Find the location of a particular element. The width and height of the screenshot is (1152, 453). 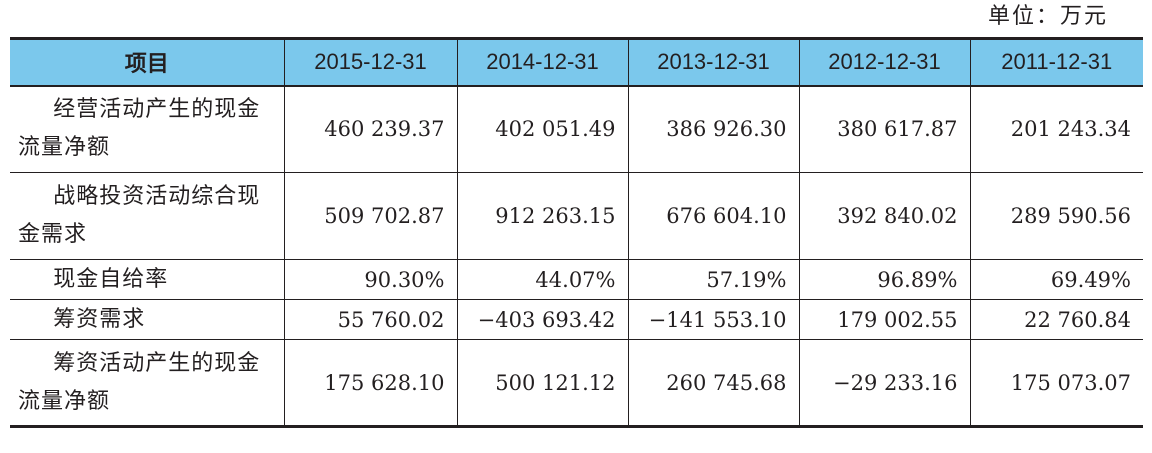

table-cell: 96.89% is located at coordinates (885, 279).